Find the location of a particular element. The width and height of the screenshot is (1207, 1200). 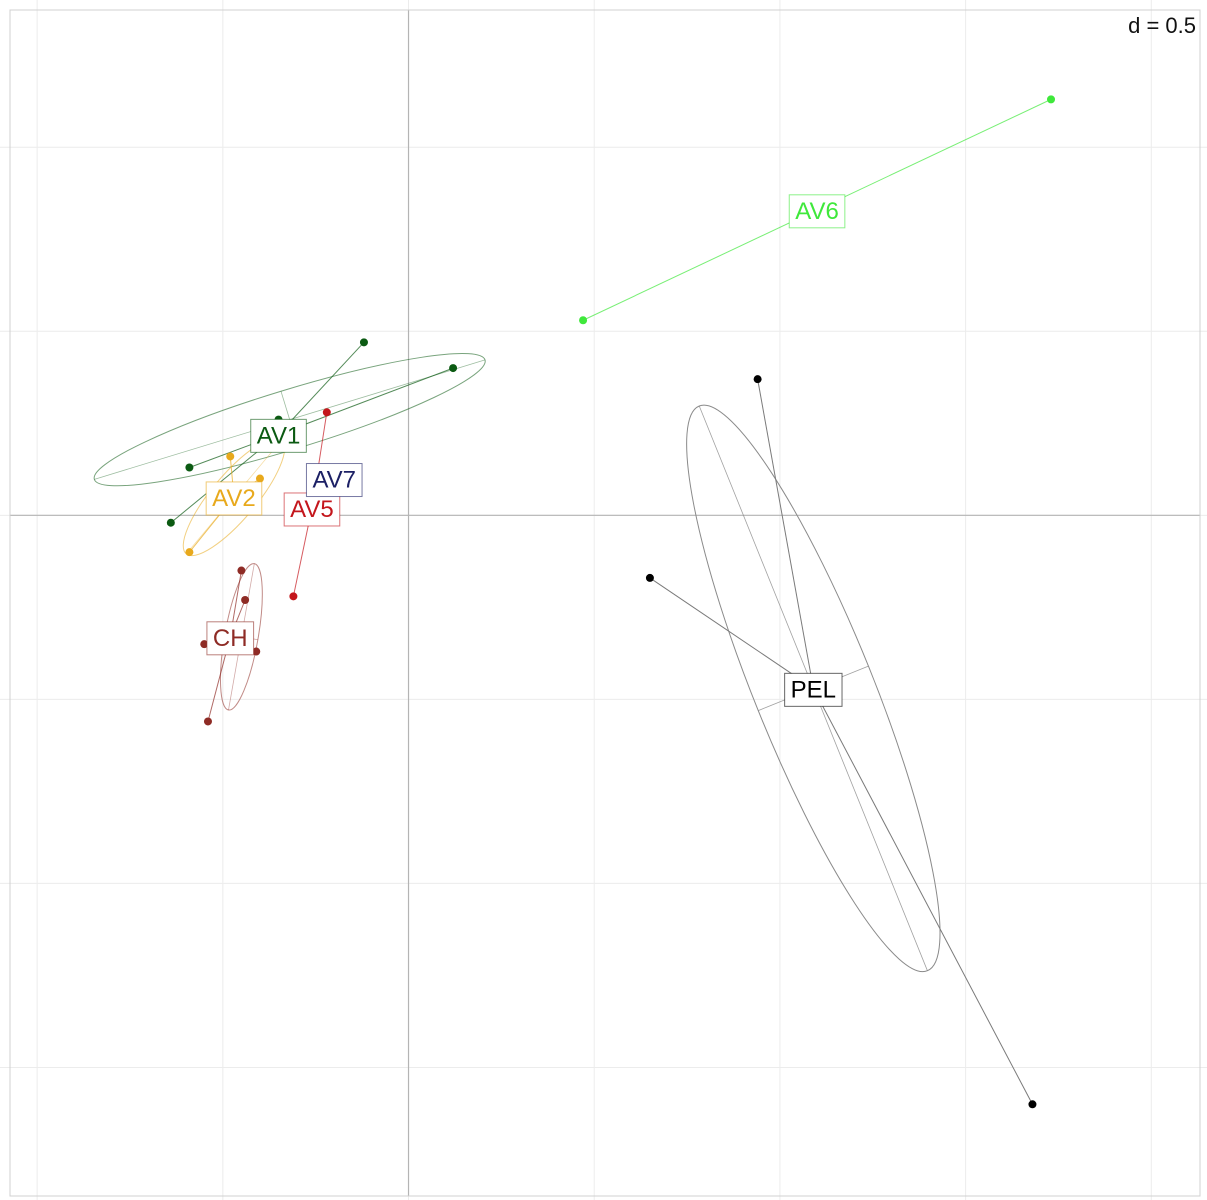

av1-label-text: AV1 is located at coordinates (279, 435).